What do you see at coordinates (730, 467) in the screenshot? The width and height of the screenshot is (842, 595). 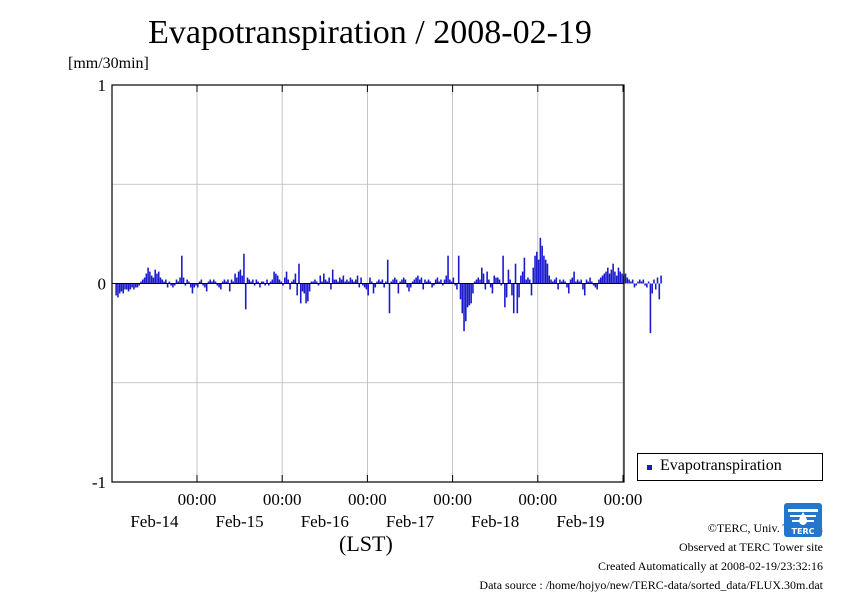 I see `legend: Evapotranspiration` at bounding box center [730, 467].